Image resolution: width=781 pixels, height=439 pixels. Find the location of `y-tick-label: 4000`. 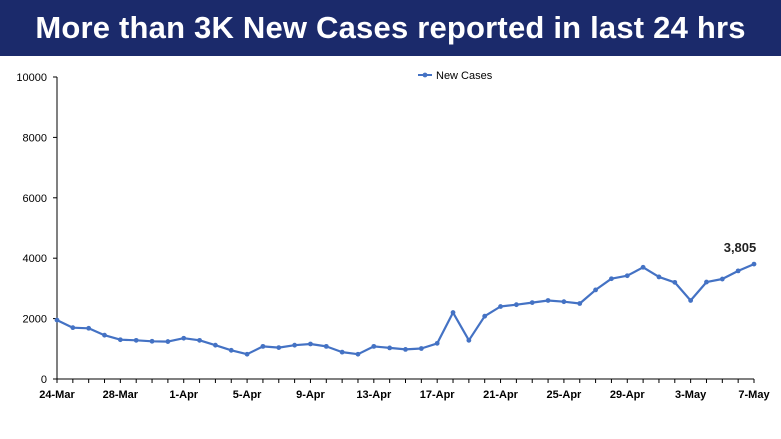

y-tick-label: 4000 is located at coordinates (35, 259).